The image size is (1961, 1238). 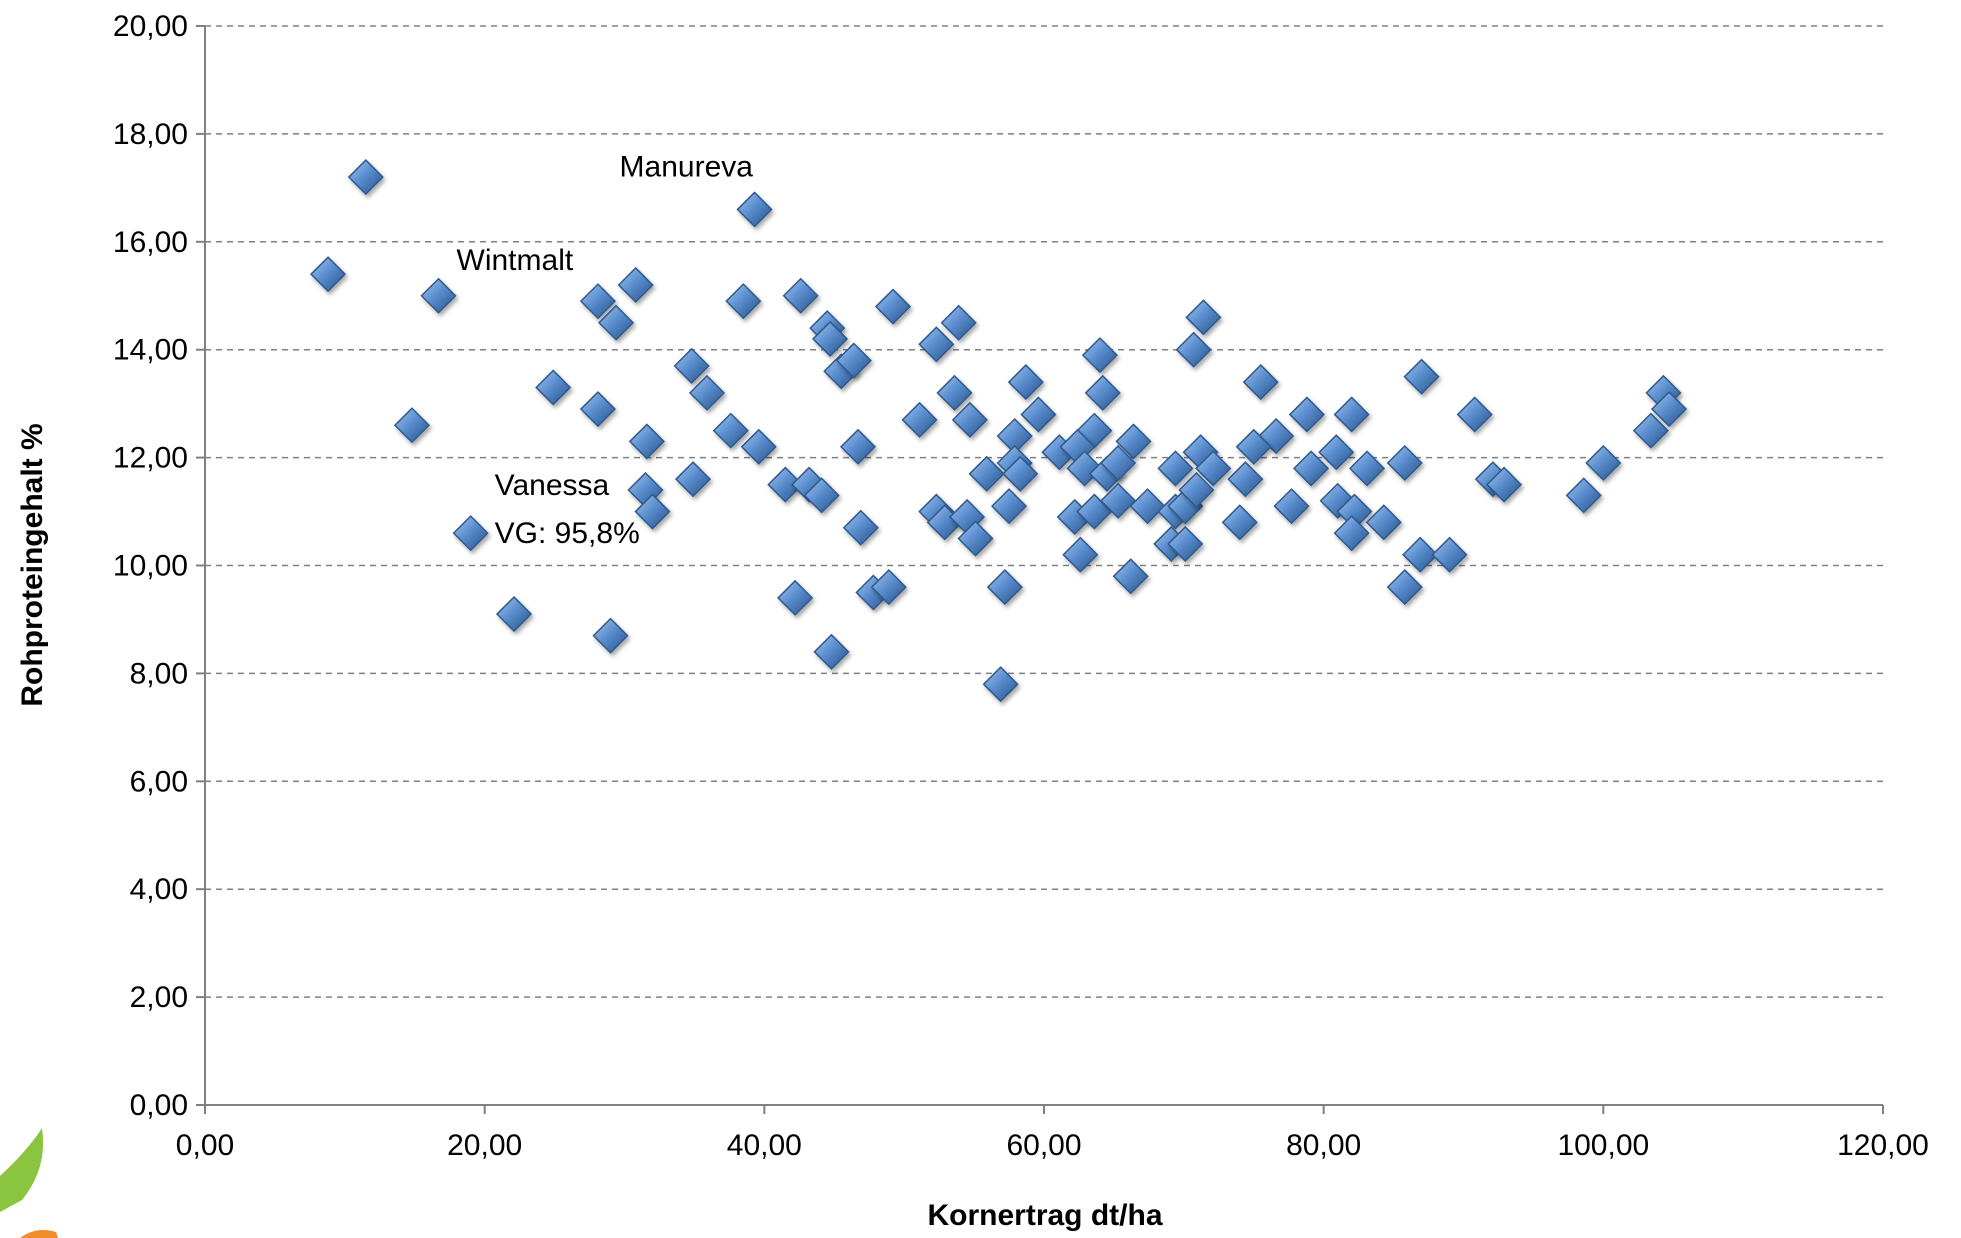 I want to click on x-tick-label: 40,00, so click(x=764, y=1145).